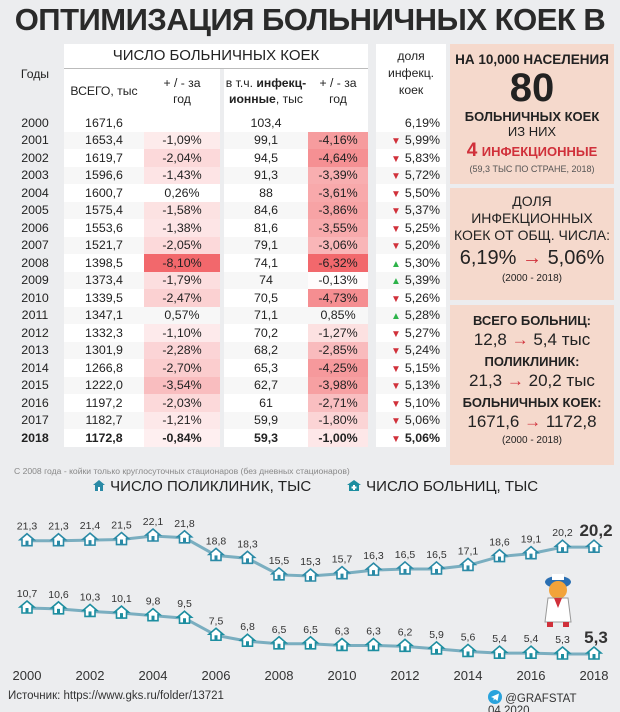 The height and width of the screenshot is (712, 620). I want to click on cell-infect: 79,1, so click(266, 245).